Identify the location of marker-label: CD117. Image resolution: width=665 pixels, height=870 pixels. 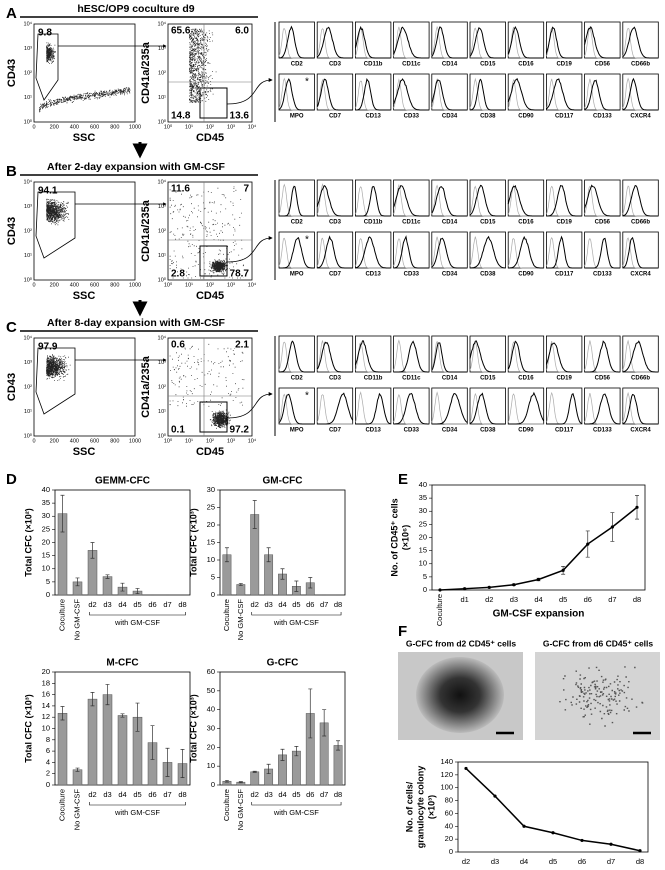
(564, 117).